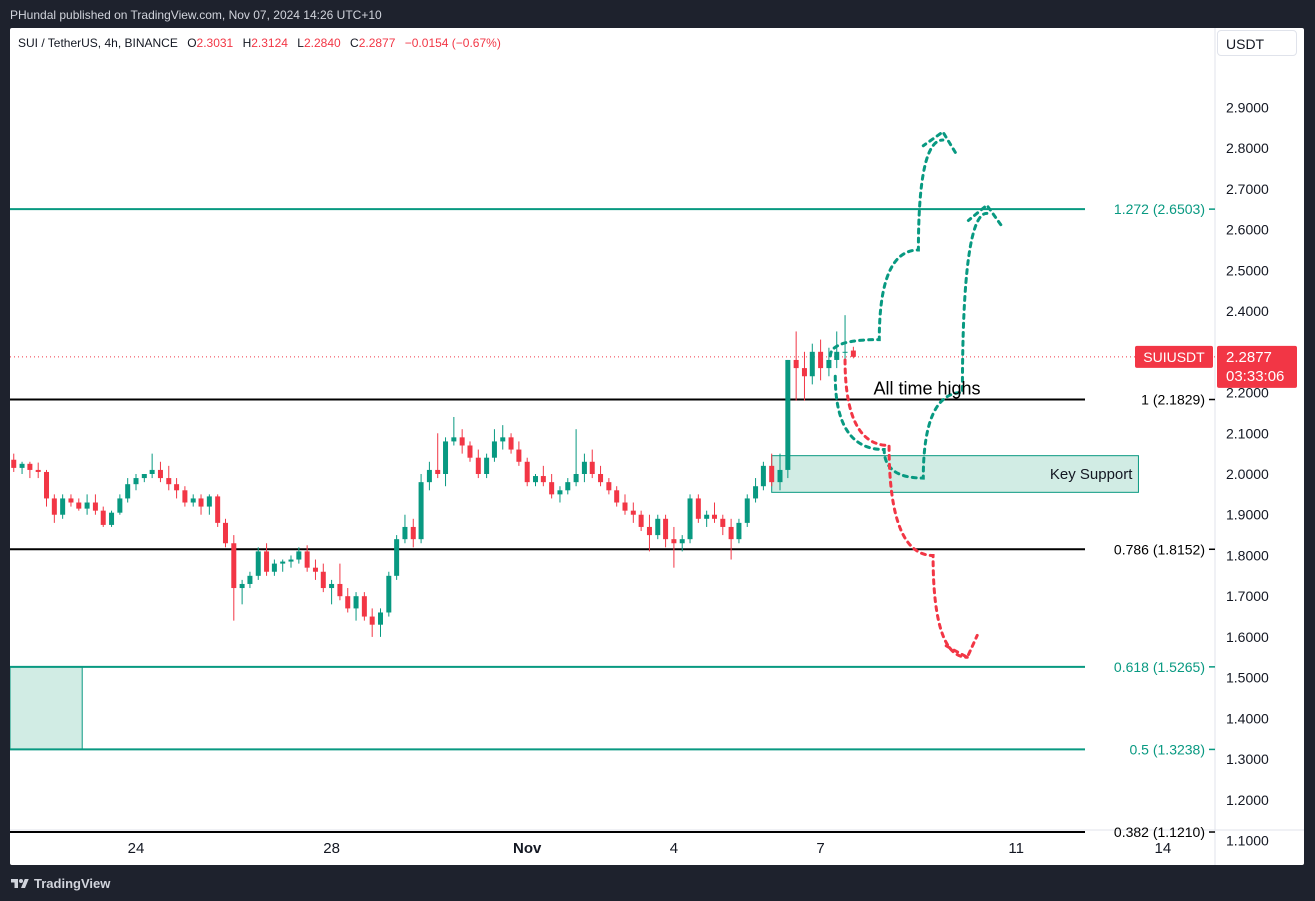 The width and height of the screenshot is (1315, 901). What do you see at coordinates (1247, 515) in the screenshot?
I see `price-tick-label: 1.9000` at bounding box center [1247, 515].